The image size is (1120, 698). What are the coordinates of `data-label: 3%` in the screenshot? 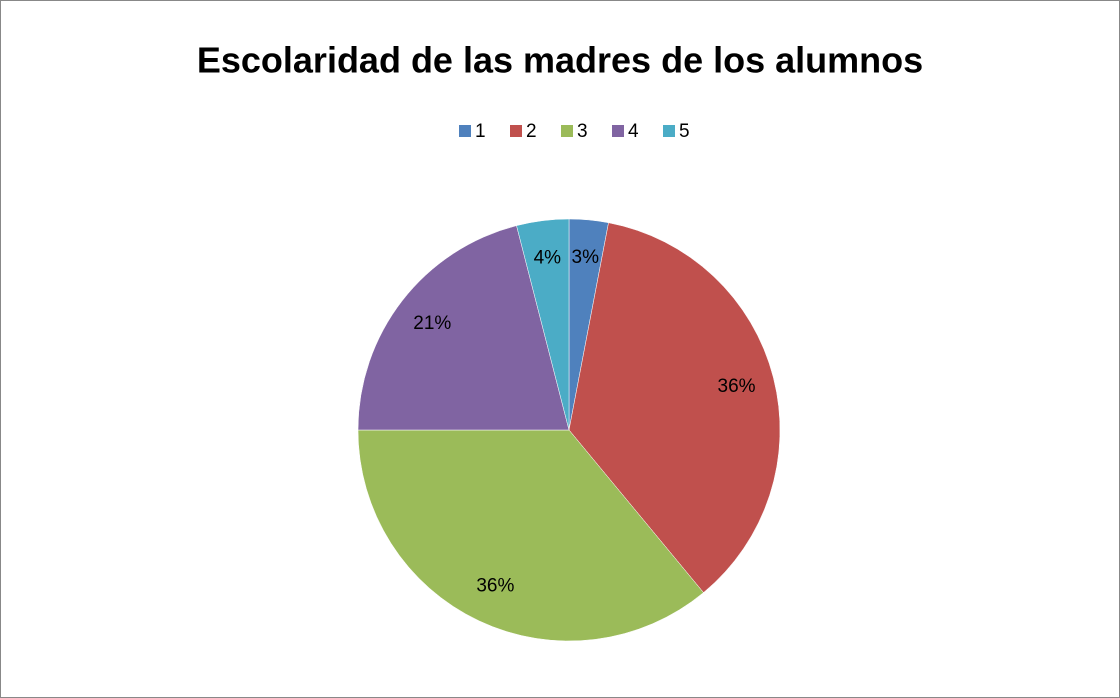 It's located at (586, 257).